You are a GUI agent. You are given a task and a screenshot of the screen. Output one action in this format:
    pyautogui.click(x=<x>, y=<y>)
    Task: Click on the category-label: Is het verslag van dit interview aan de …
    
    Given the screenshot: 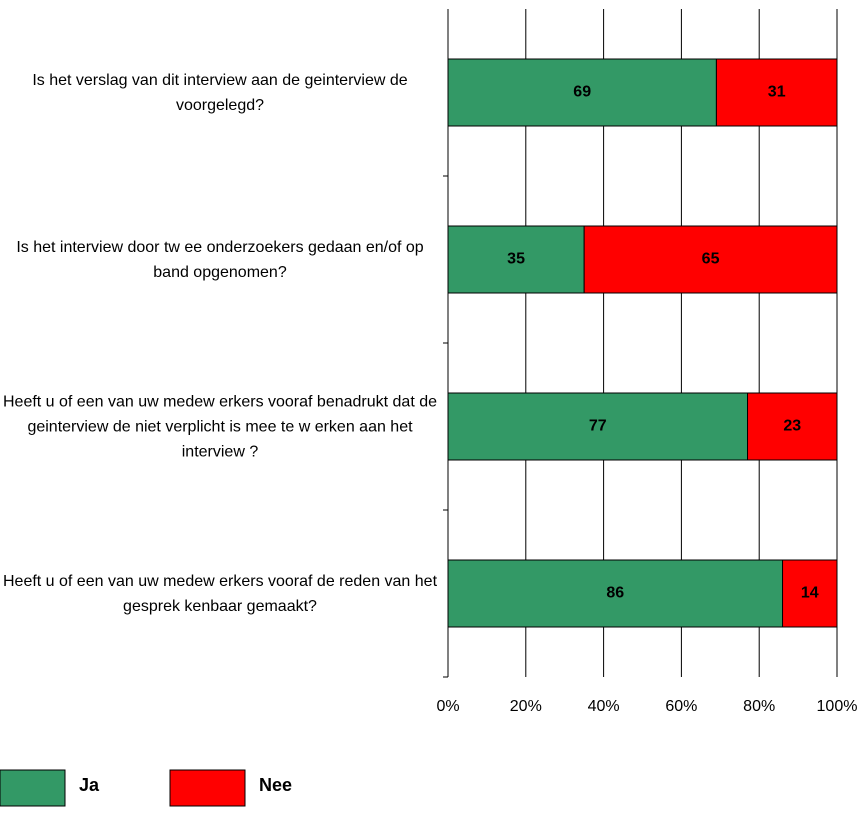 What is the action you would take?
    pyautogui.click(x=220, y=92)
    